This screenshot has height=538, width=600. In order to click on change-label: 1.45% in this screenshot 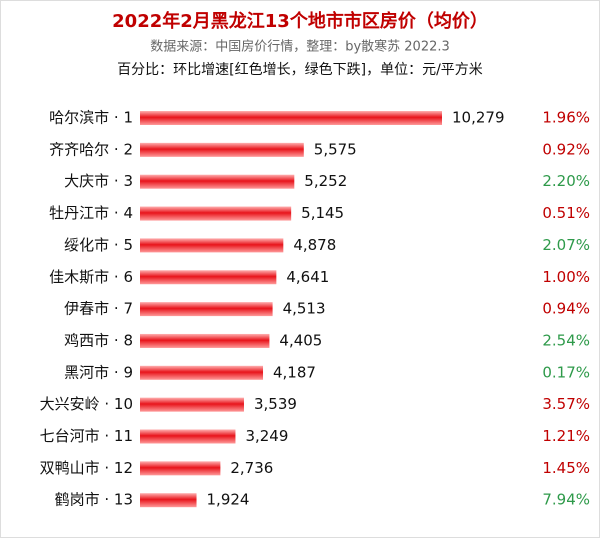, I will do `click(566, 468)`.